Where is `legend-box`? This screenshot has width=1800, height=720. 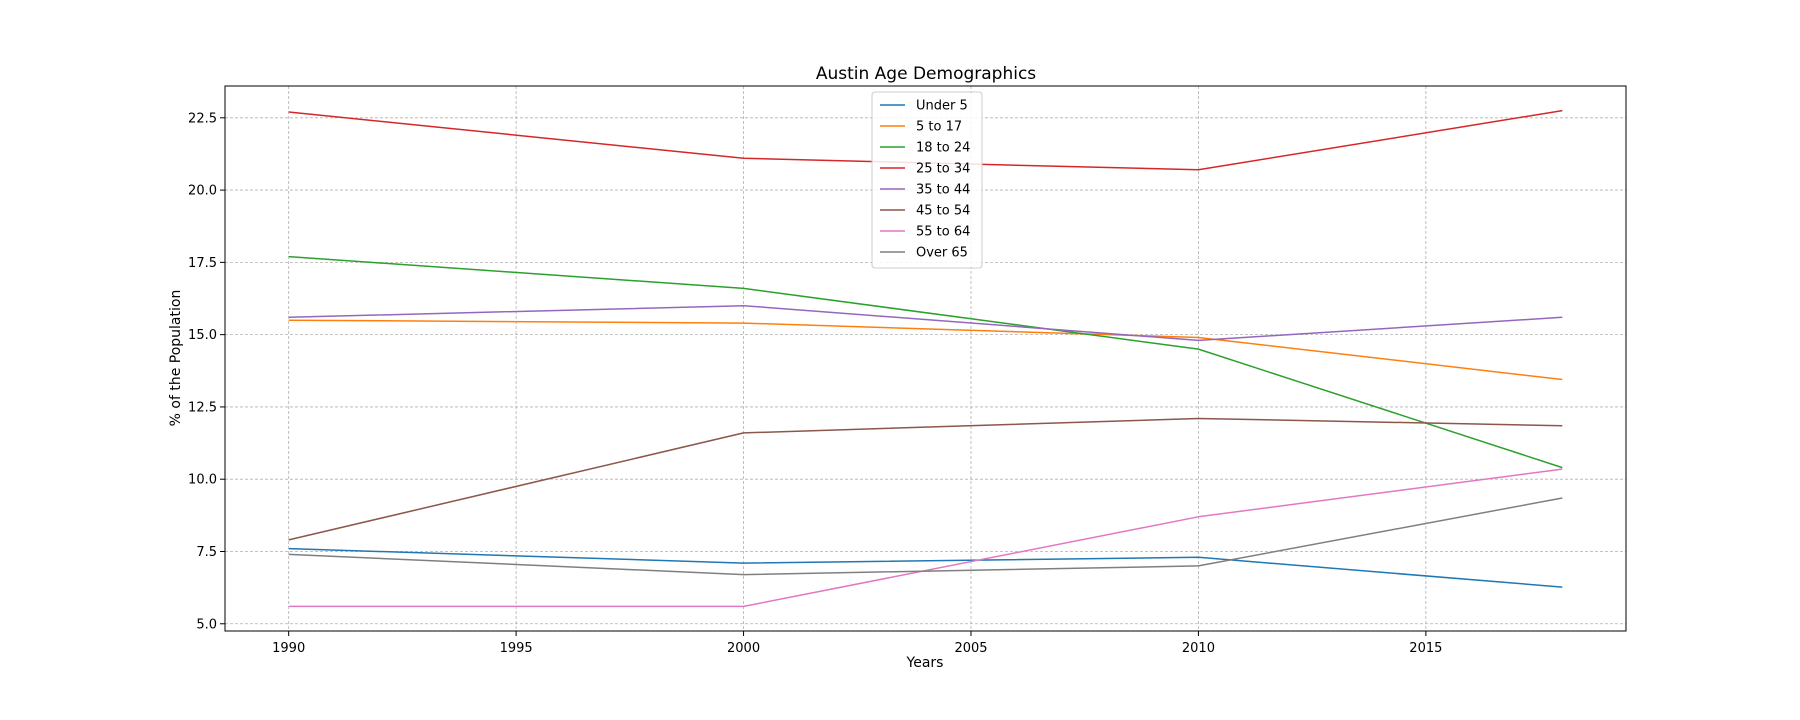
legend-box is located at coordinates (927, 180).